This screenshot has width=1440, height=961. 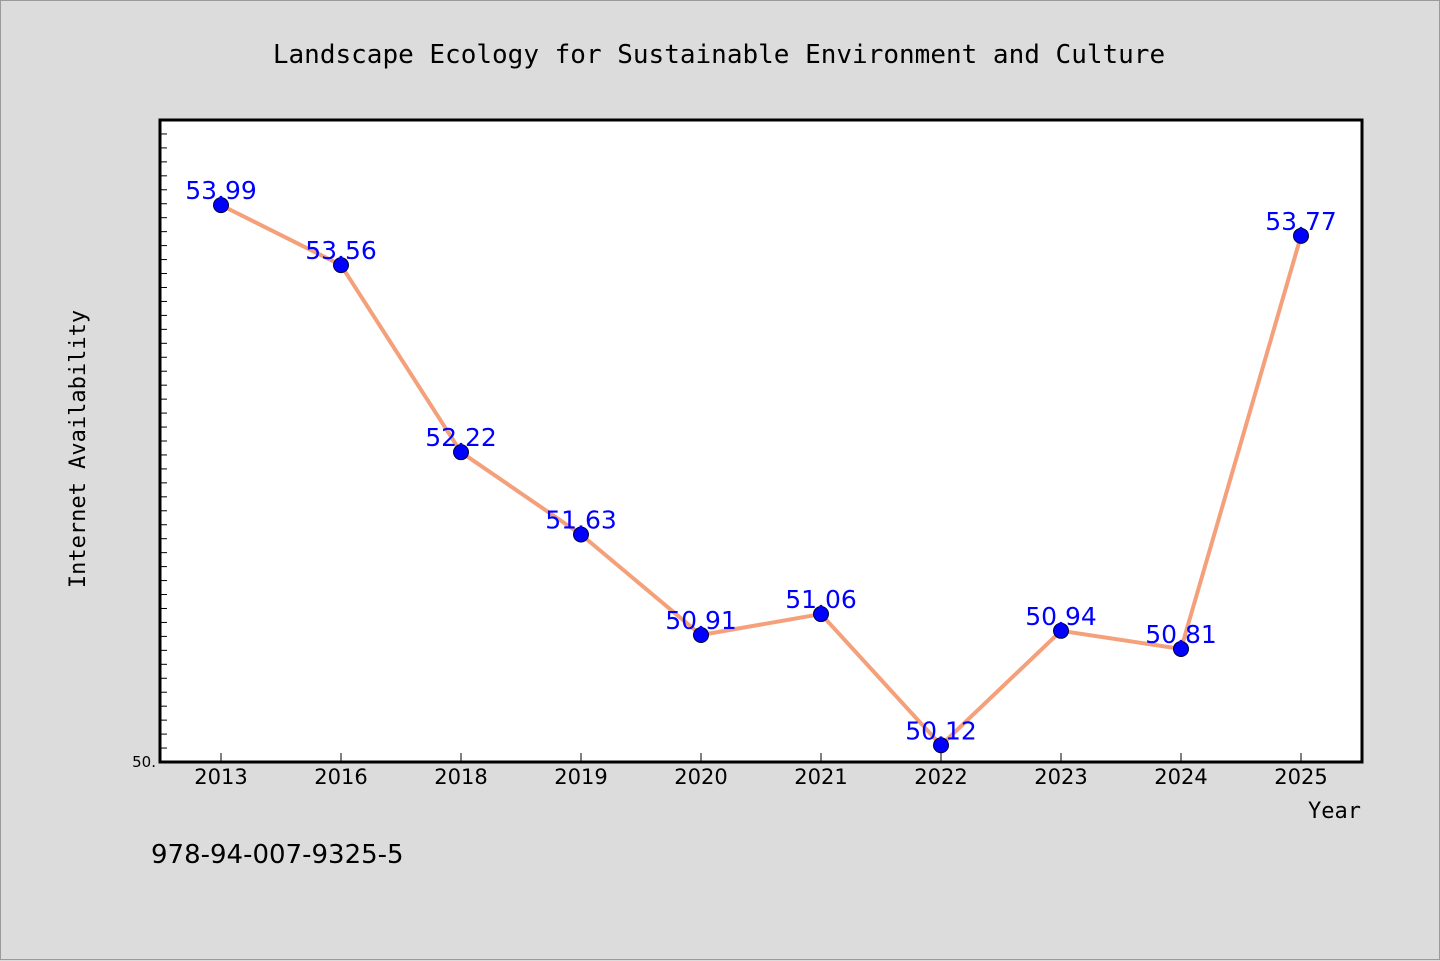 I want to click on x-tick-label: 2024, so click(x=1180, y=777).